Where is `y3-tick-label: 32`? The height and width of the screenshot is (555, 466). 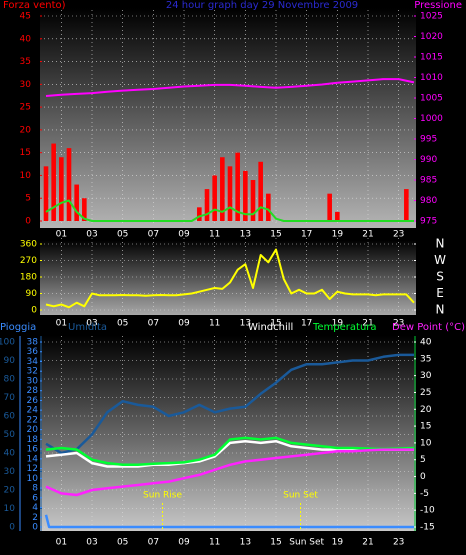 y3-tick-label: 32 is located at coordinates (32, 372).